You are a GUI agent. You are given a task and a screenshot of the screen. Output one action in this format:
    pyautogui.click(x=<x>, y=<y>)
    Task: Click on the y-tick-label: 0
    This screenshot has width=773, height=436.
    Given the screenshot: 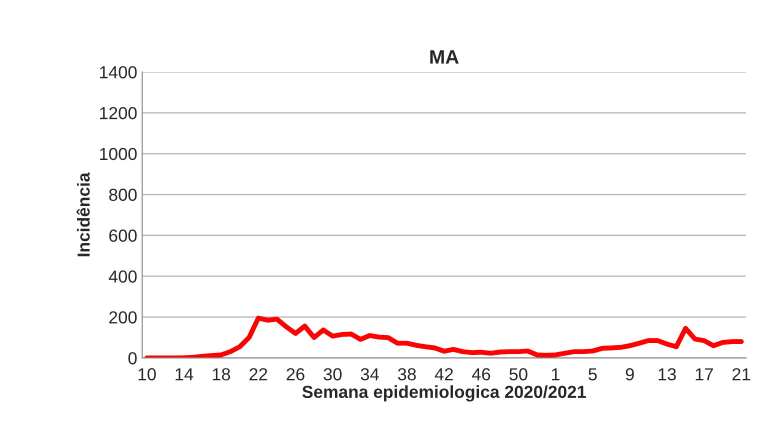 What is the action you would take?
    pyautogui.click(x=132, y=358)
    